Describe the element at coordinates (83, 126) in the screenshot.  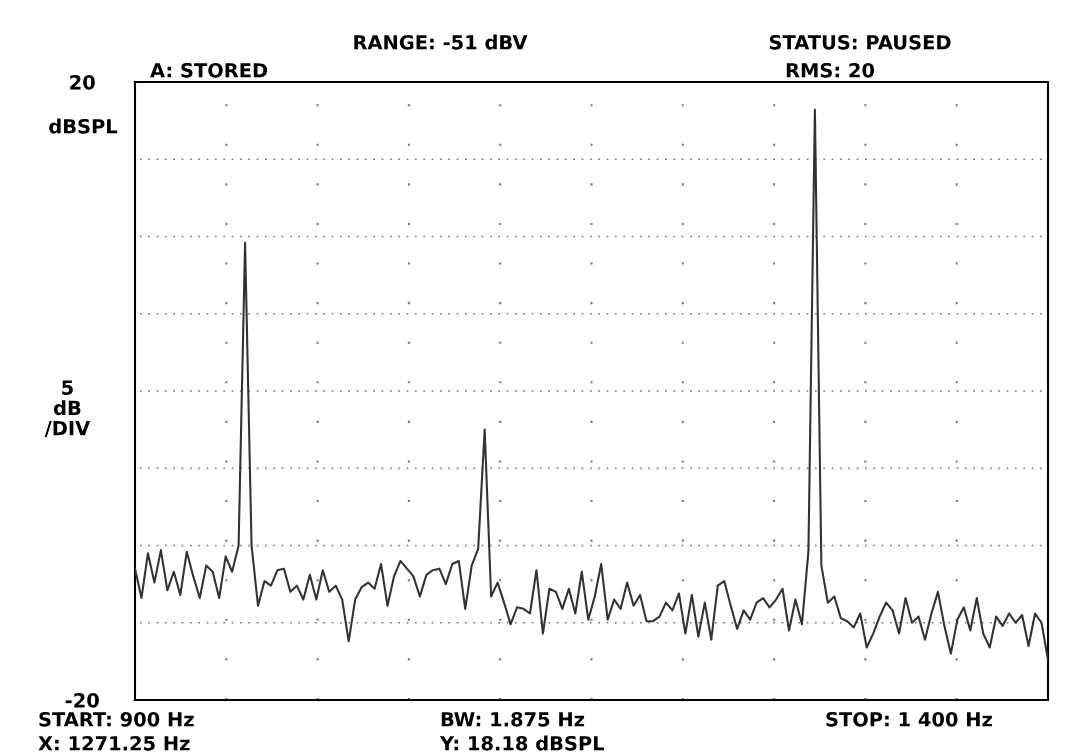
I see `text: dBSPL` at that location.